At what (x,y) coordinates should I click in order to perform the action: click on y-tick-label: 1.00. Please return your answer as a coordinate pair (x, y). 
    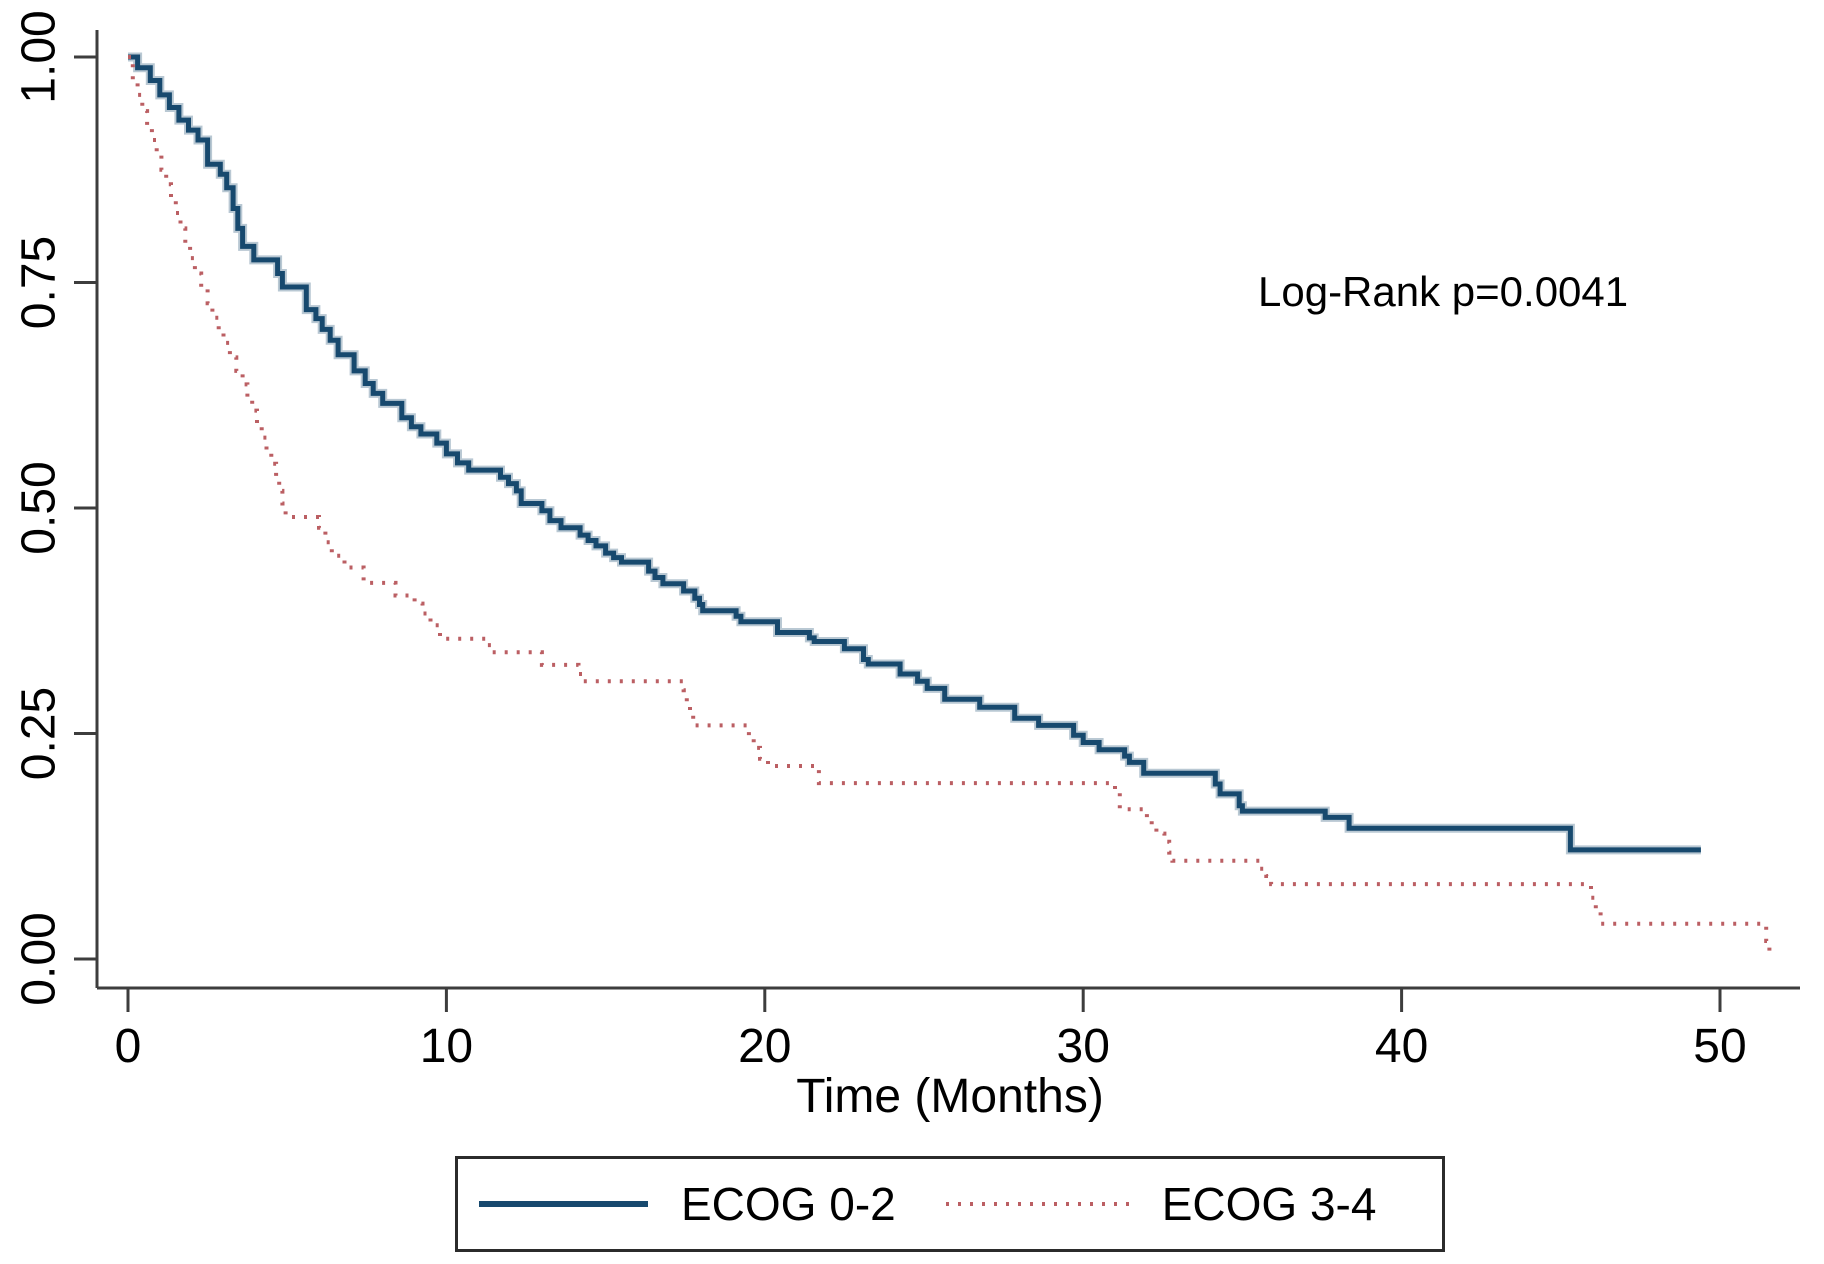
    Looking at the image, I should click on (39, 56).